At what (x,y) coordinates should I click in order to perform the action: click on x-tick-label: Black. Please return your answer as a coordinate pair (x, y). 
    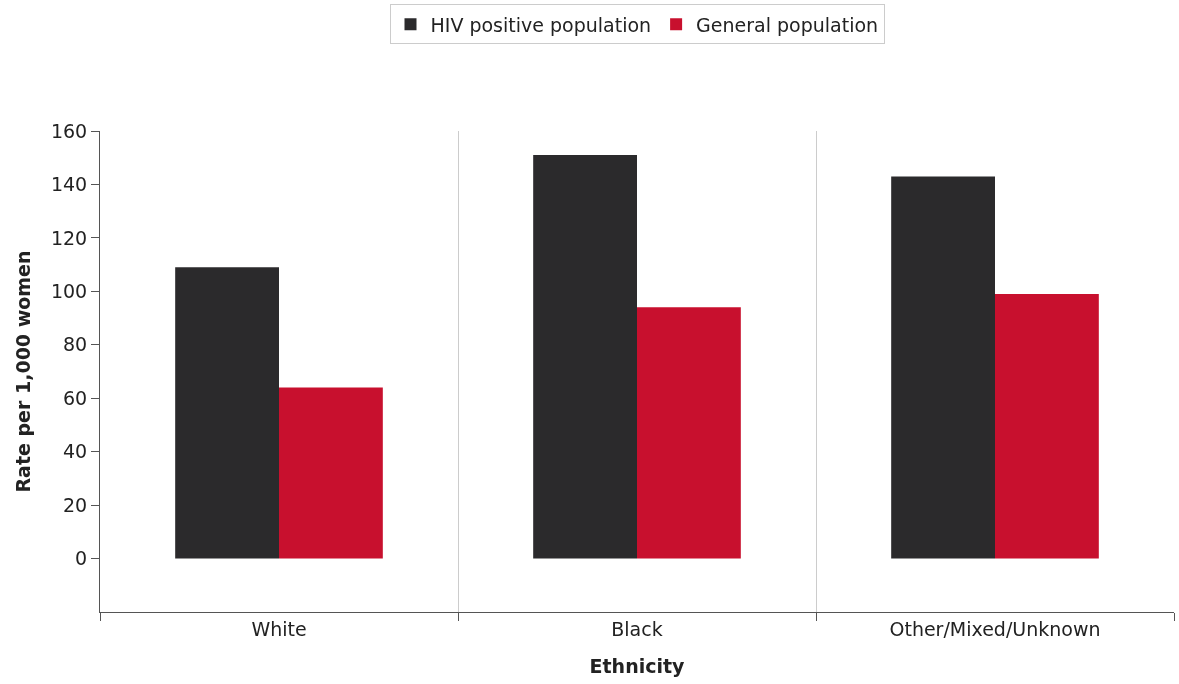
    Looking at the image, I should click on (637, 628).